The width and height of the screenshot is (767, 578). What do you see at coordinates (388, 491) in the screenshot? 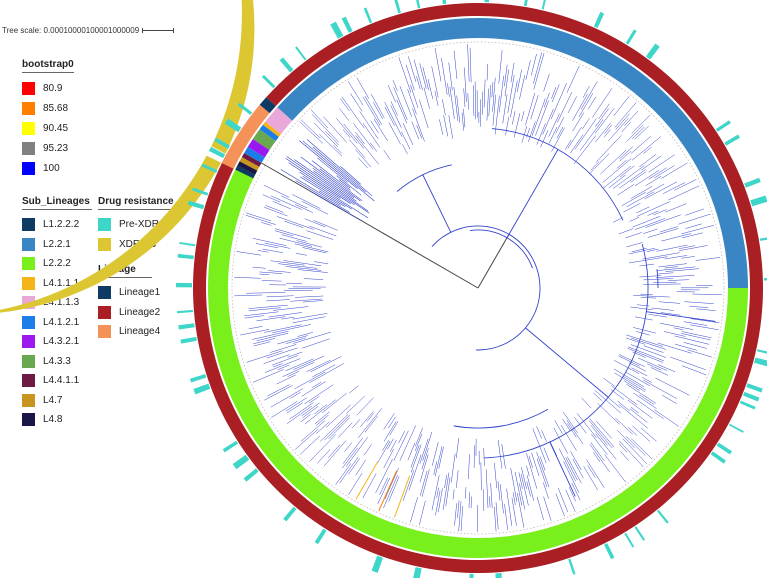
I see `bootstrap-colored-branch` at bounding box center [388, 491].